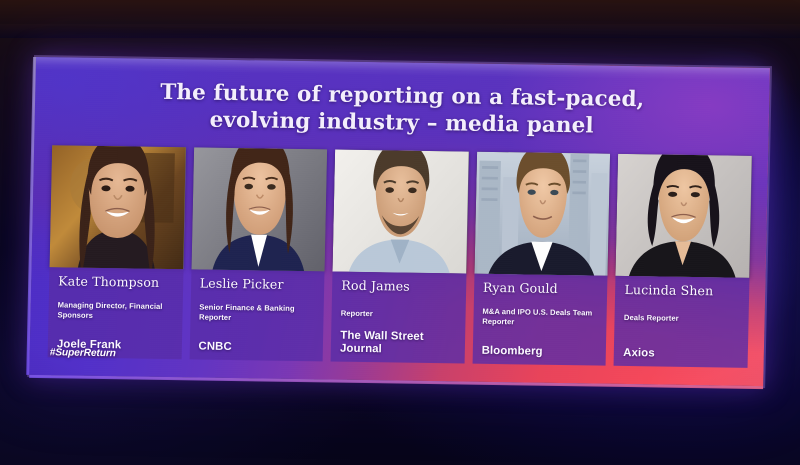 The height and width of the screenshot is (465, 800). What do you see at coordinates (651, 317) in the screenshot?
I see `panelist-role: Deals Reporter` at bounding box center [651, 317].